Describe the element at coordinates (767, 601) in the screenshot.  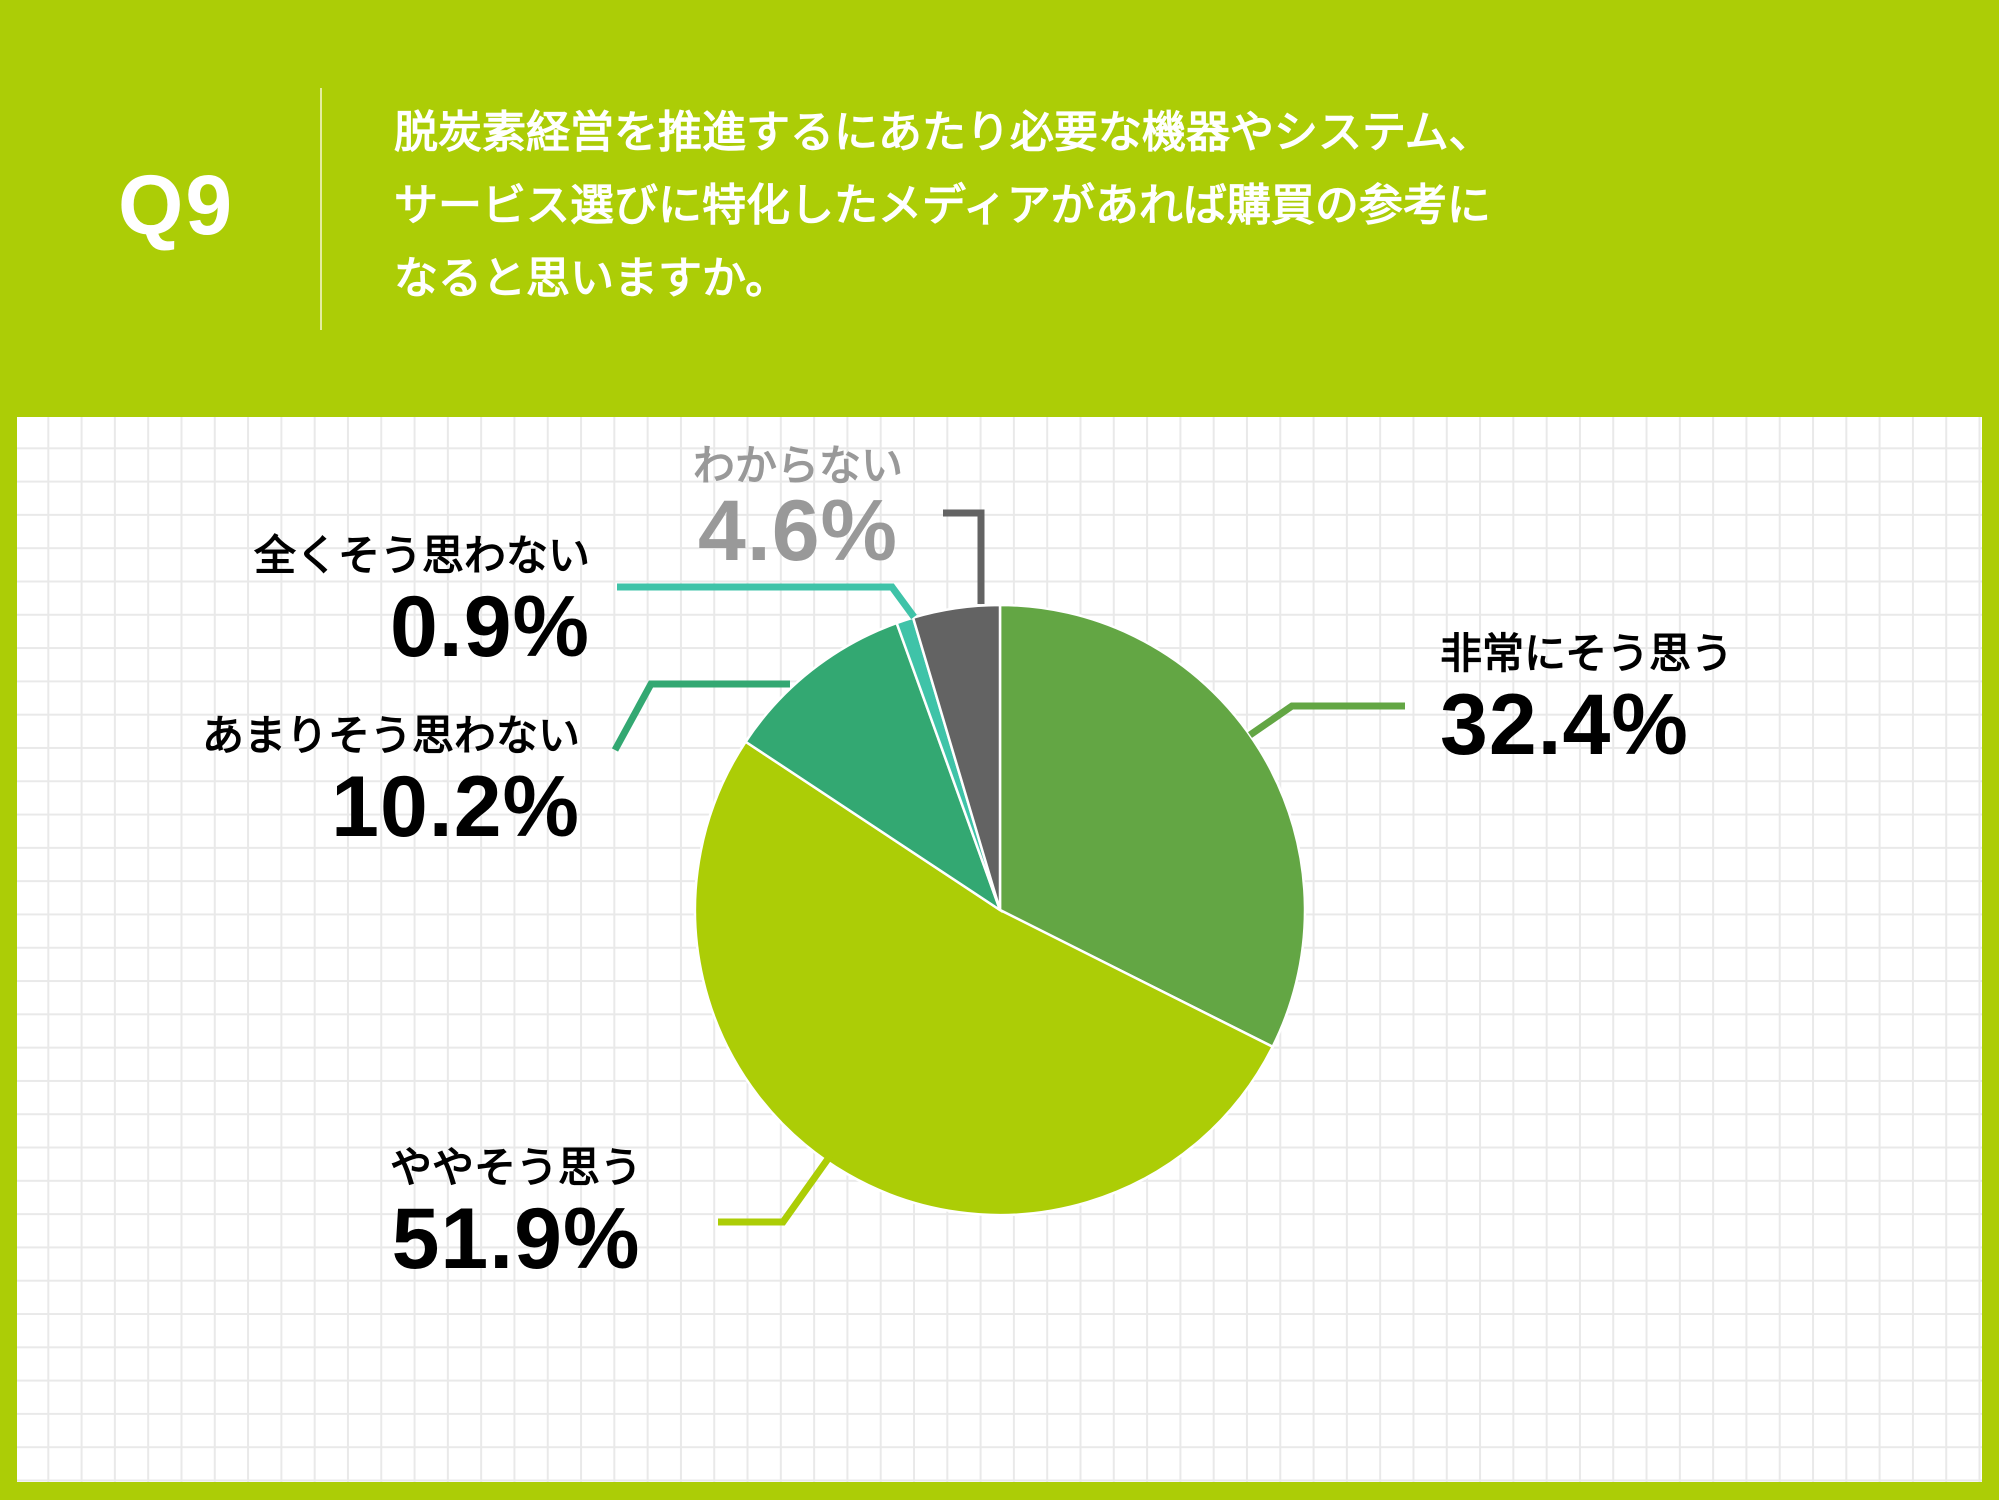
I see `leader-not-at-all` at that location.